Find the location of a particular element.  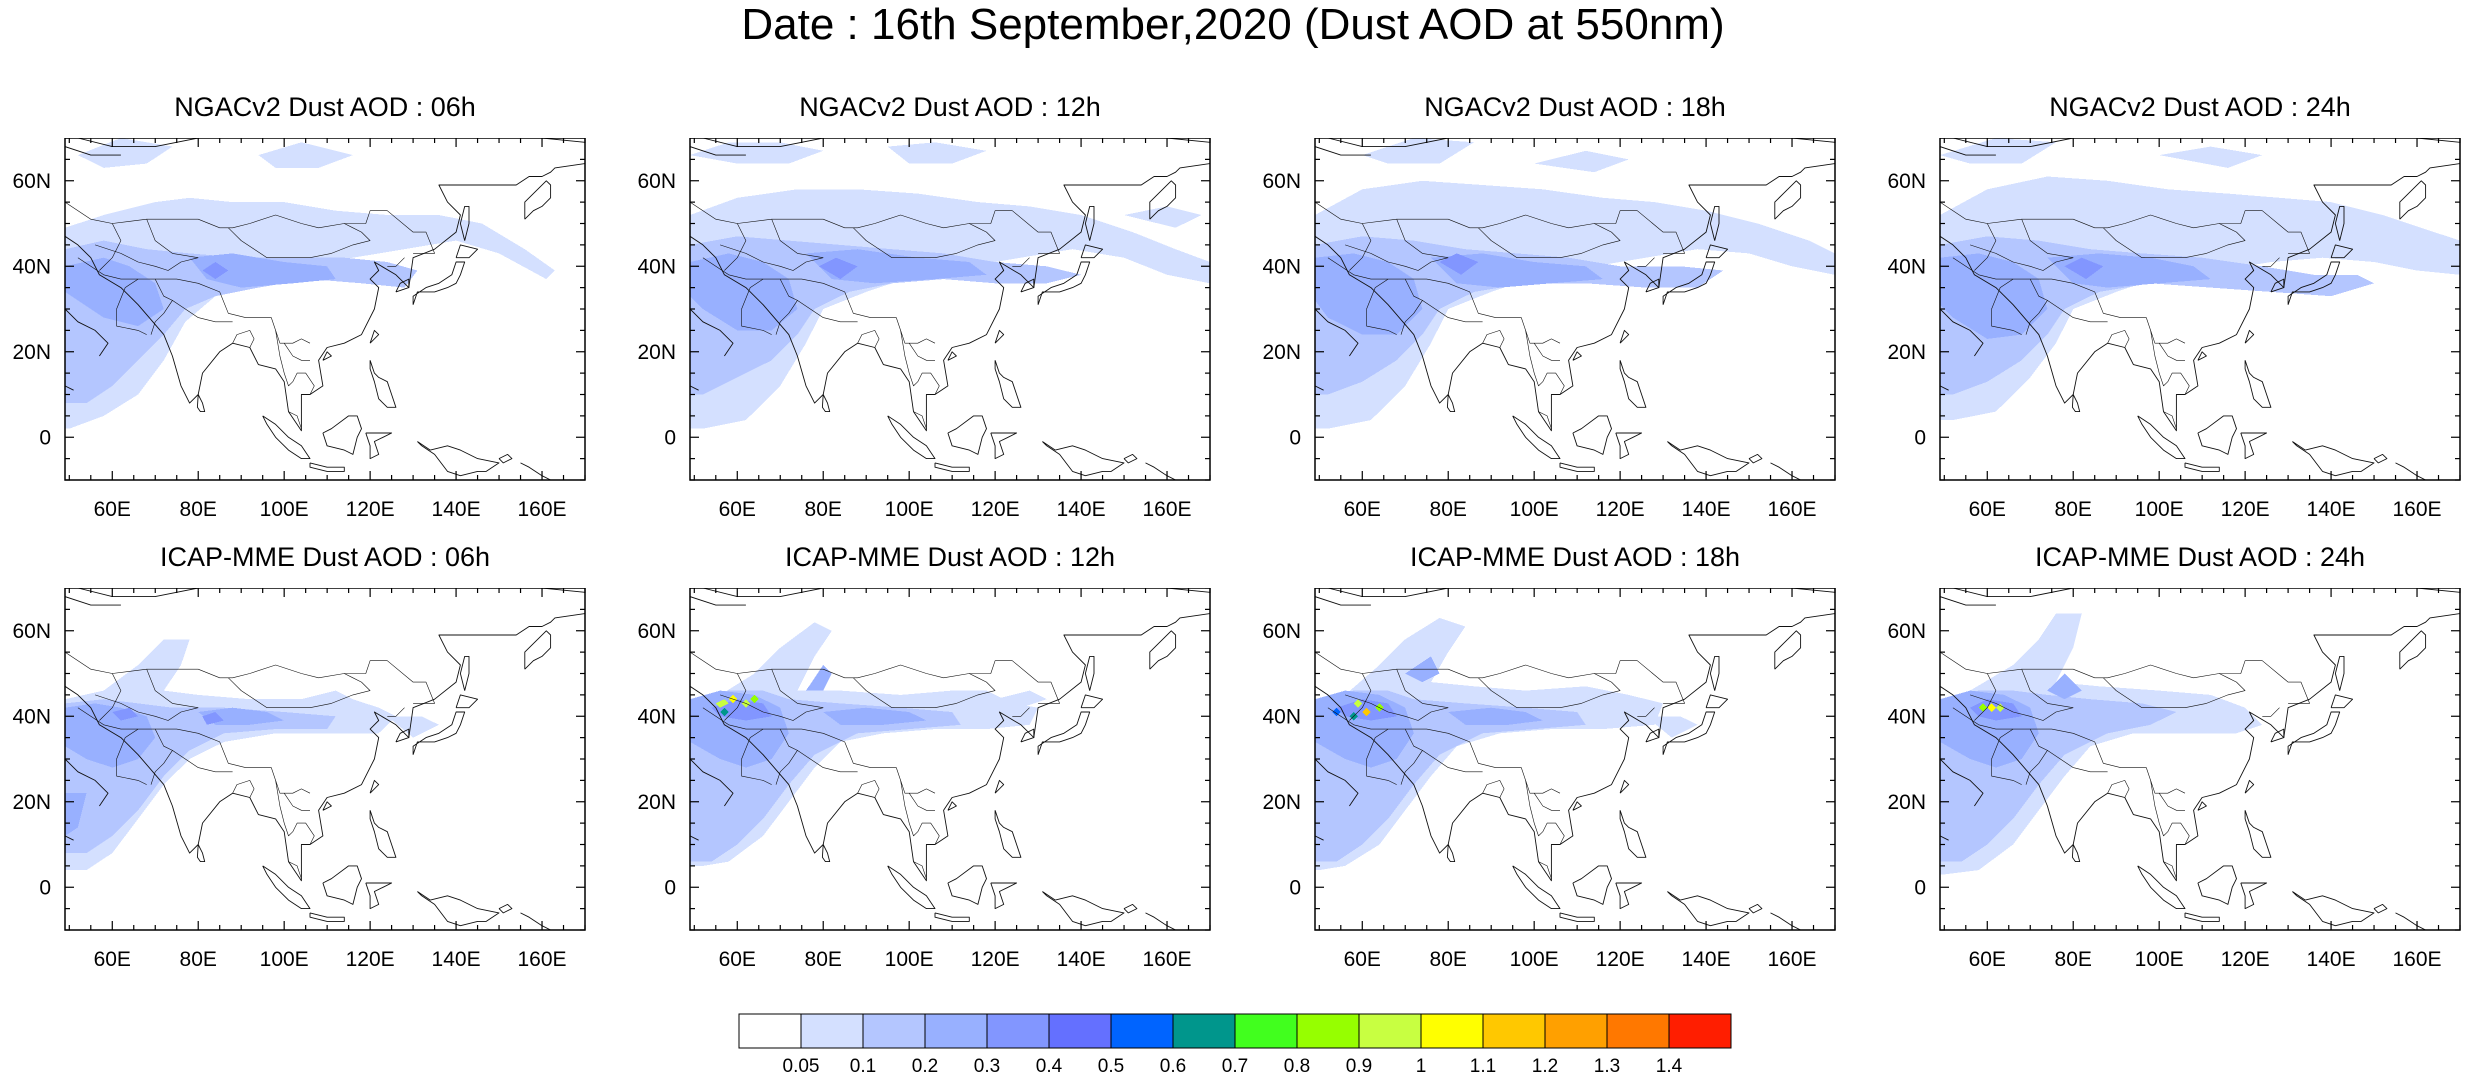

colorbar-label: 0.2 is located at coordinates (925, 1065).